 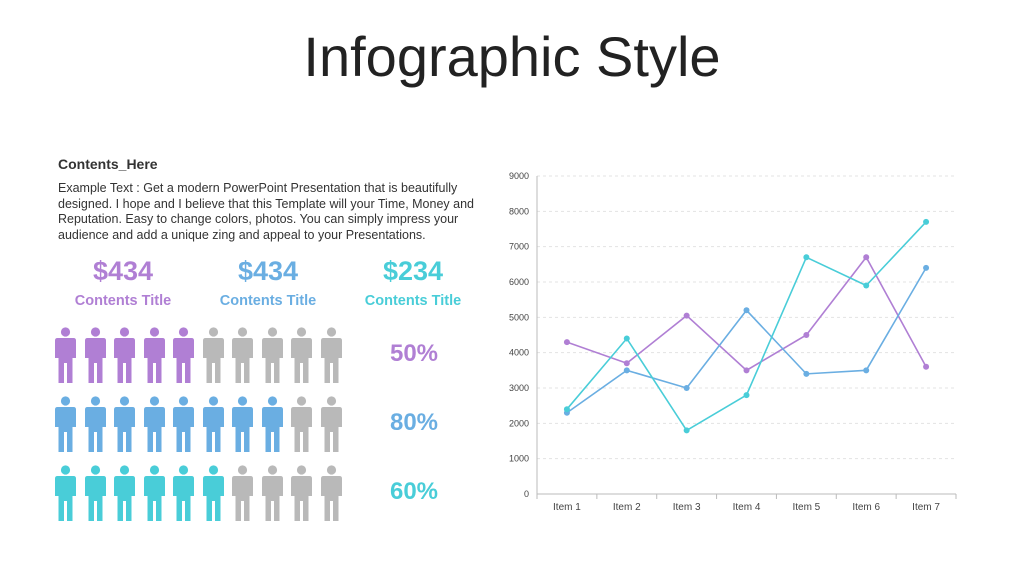 I want to click on stat-block-1: $434 Contents Title, so click(x=123, y=282).